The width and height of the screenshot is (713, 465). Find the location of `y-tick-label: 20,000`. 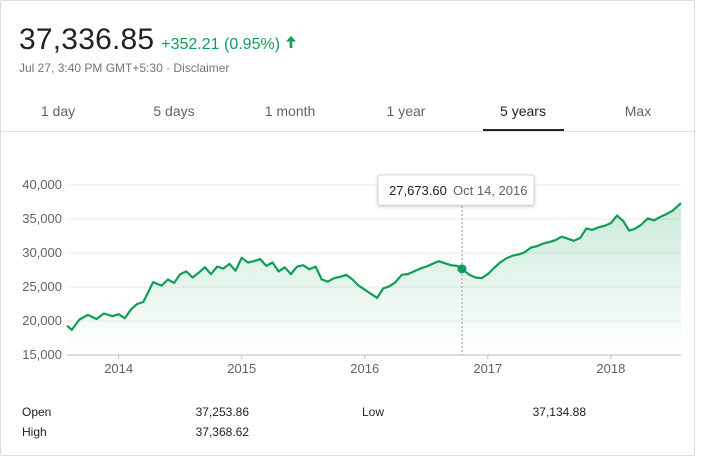

y-tick-label: 20,000 is located at coordinates (42, 320).